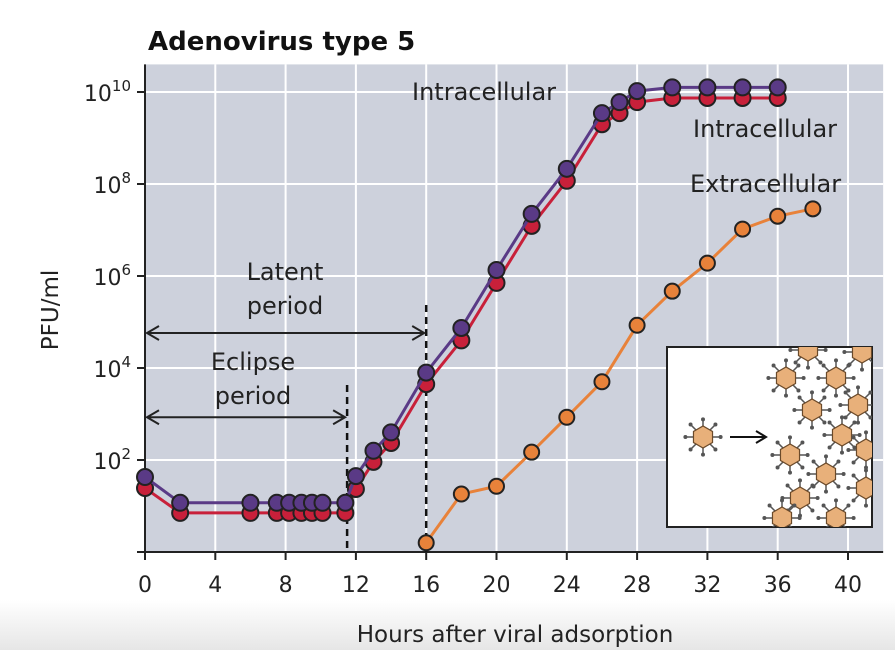 The image size is (895, 650). What do you see at coordinates (285, 306) in the screenshot?
I see `latent-label-2: period` at bounding box center [285, 306].